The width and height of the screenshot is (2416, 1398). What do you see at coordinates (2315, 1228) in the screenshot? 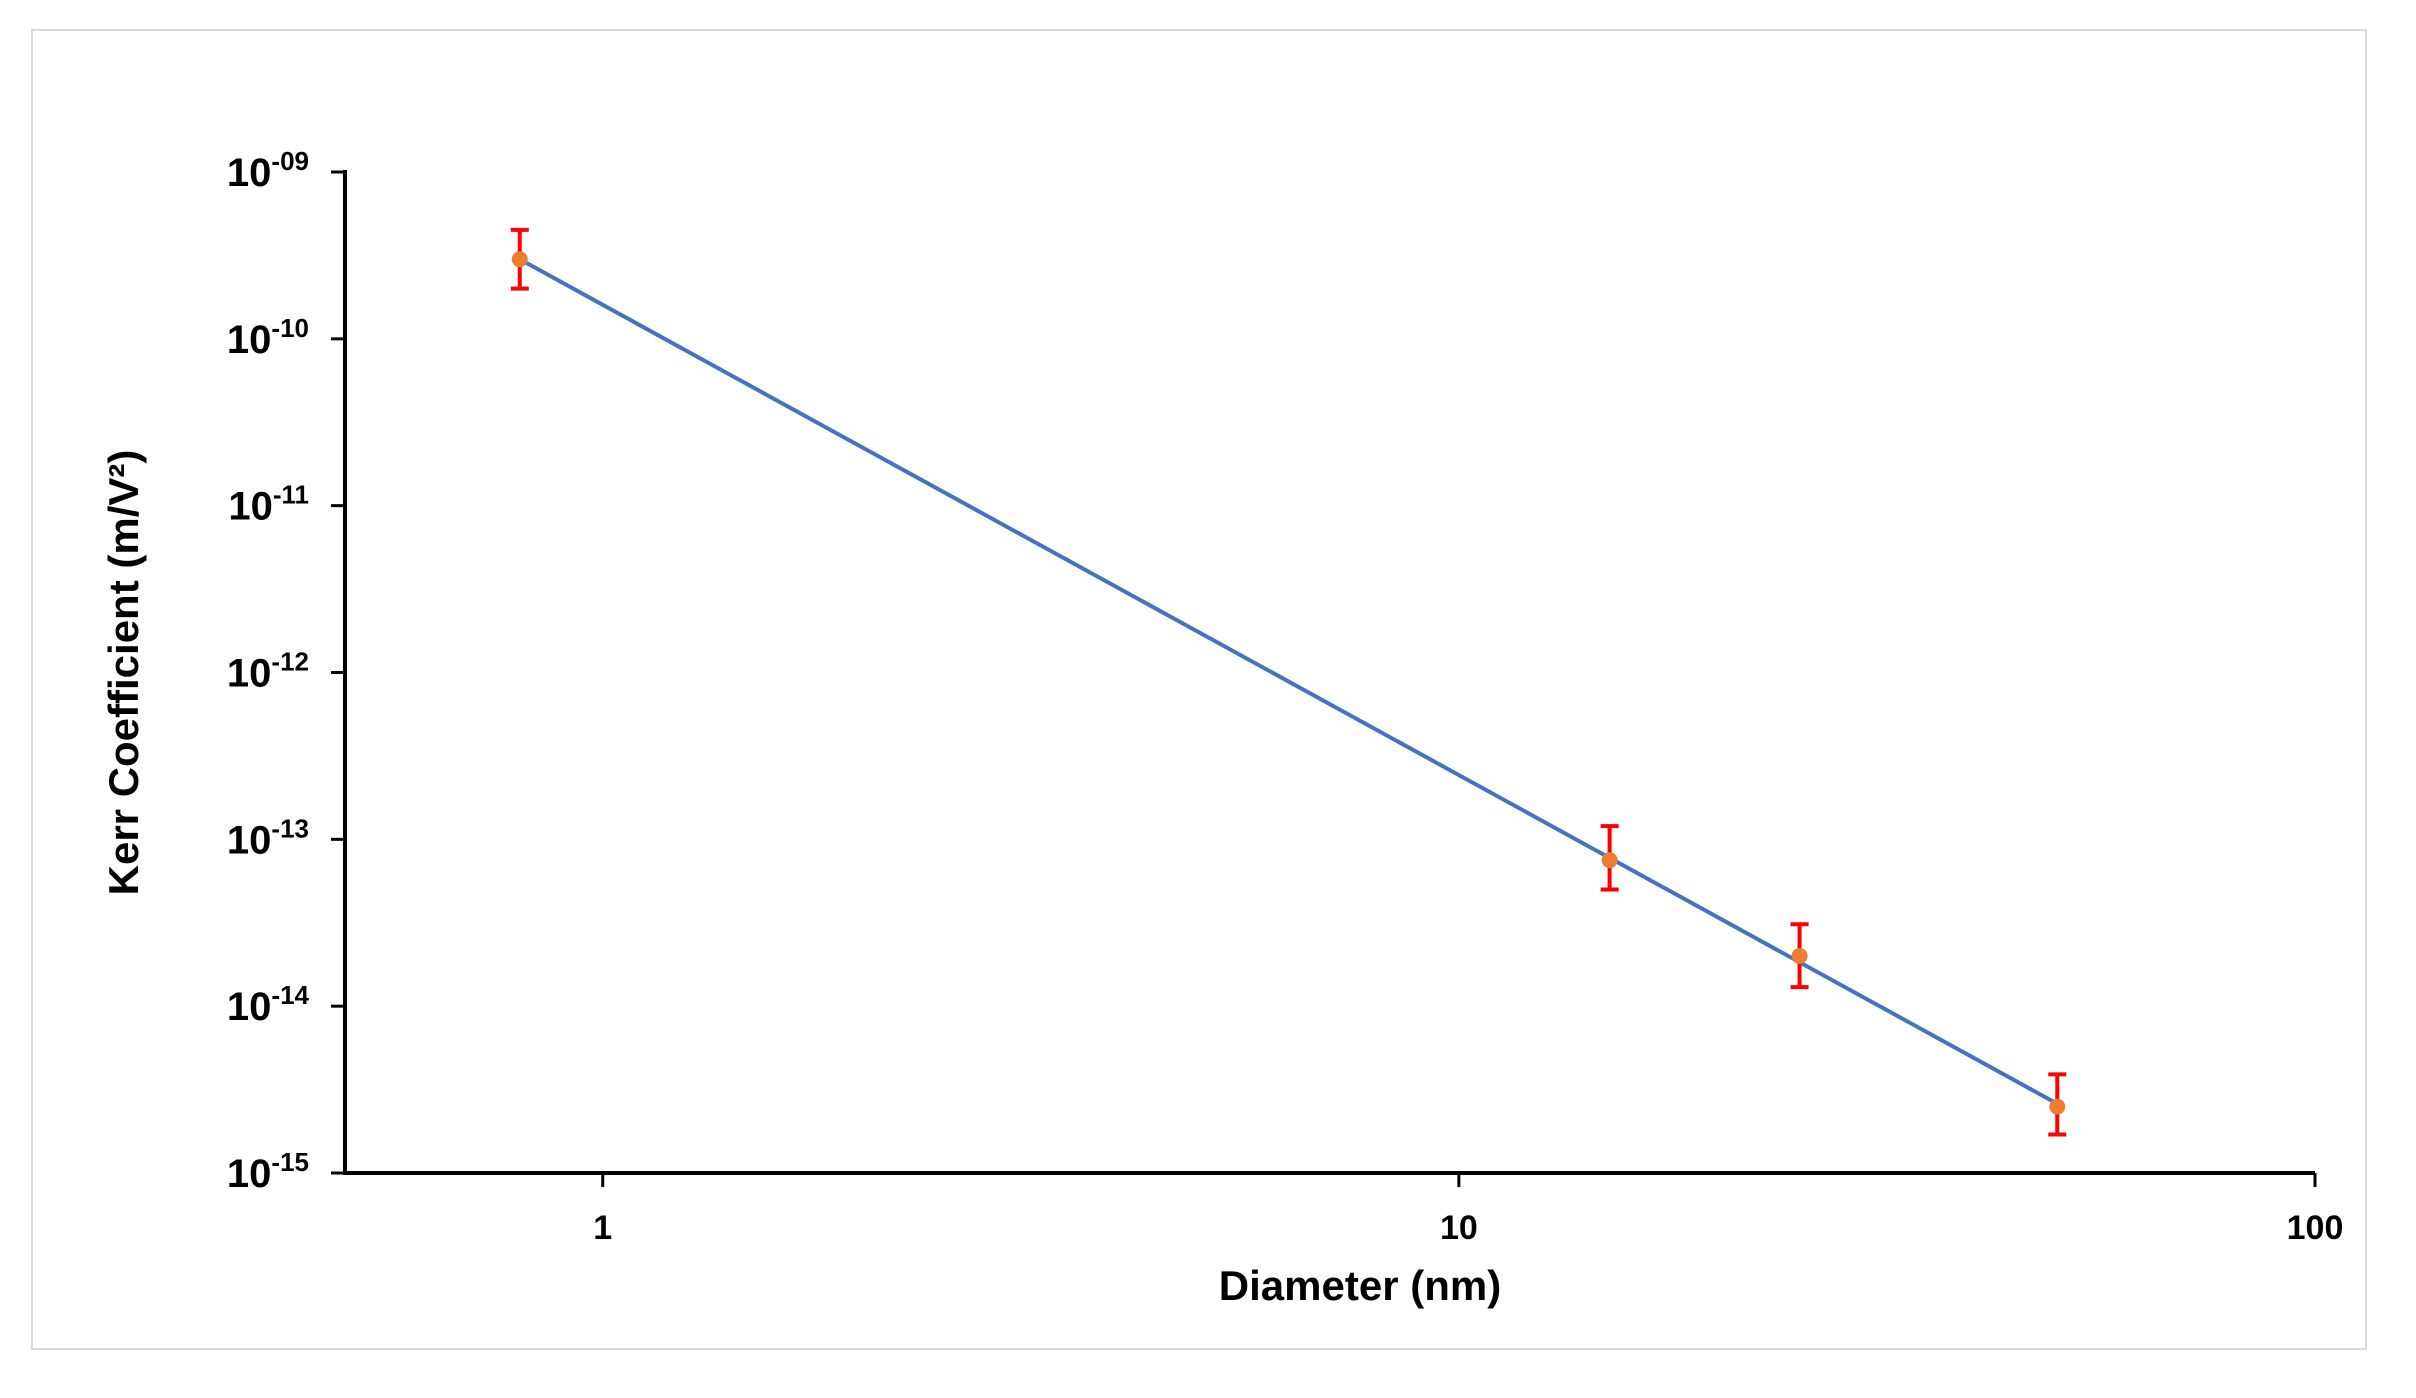
I see `x-tick-label: 100` at bounding box center [2315, 1228].